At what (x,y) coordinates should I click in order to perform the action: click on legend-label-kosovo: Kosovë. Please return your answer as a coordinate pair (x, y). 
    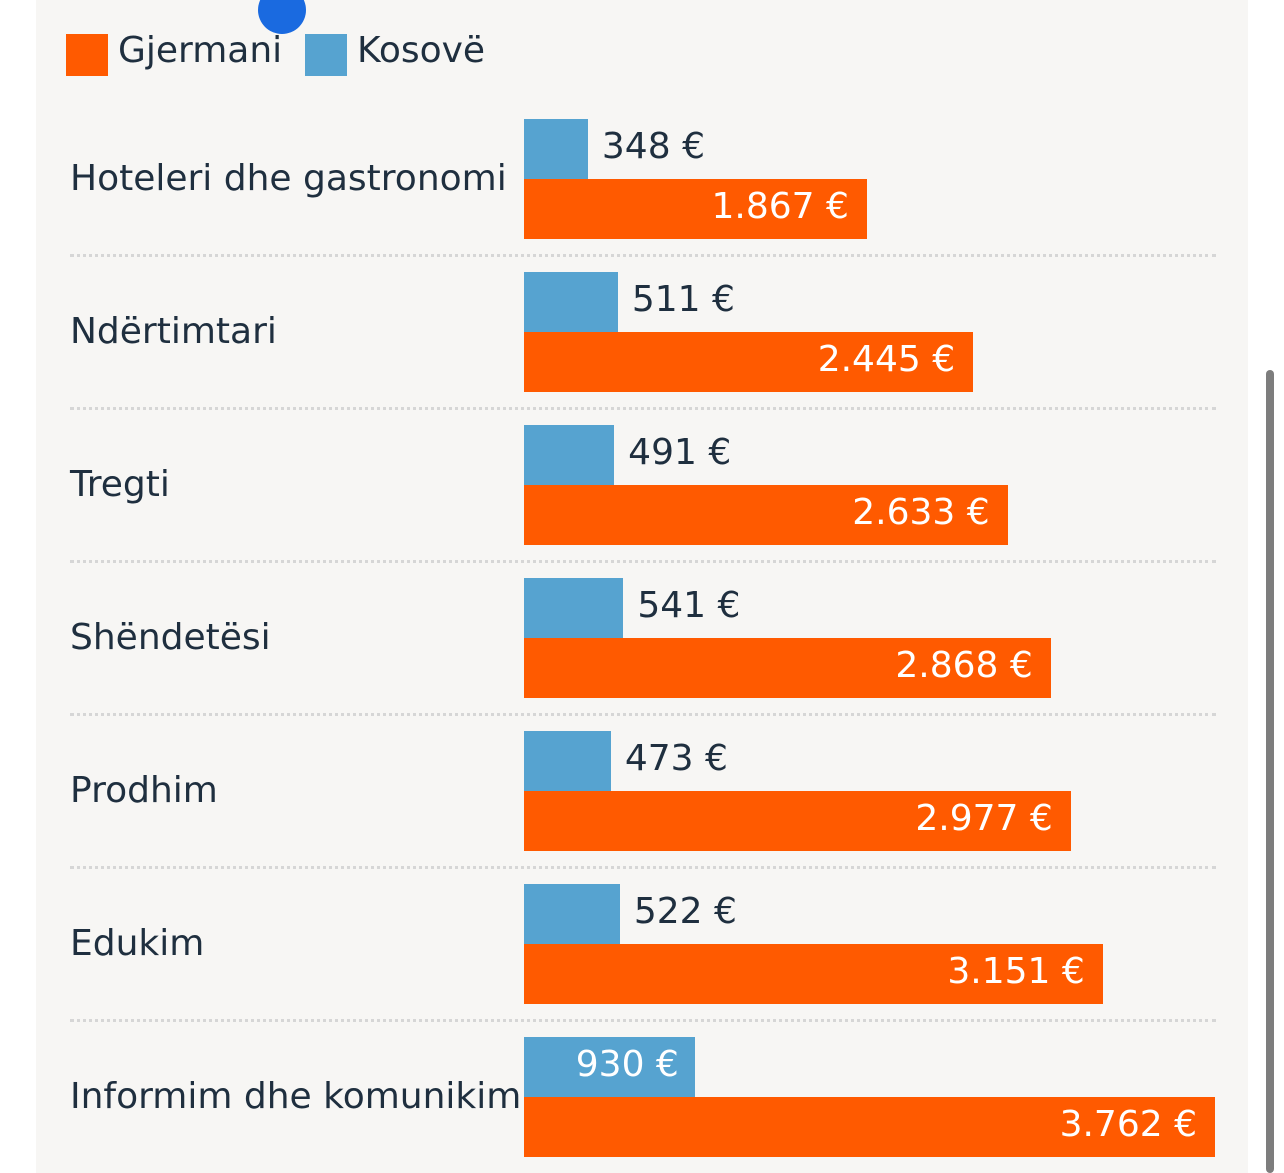
    Looking at the image, I should click on (421, 50).